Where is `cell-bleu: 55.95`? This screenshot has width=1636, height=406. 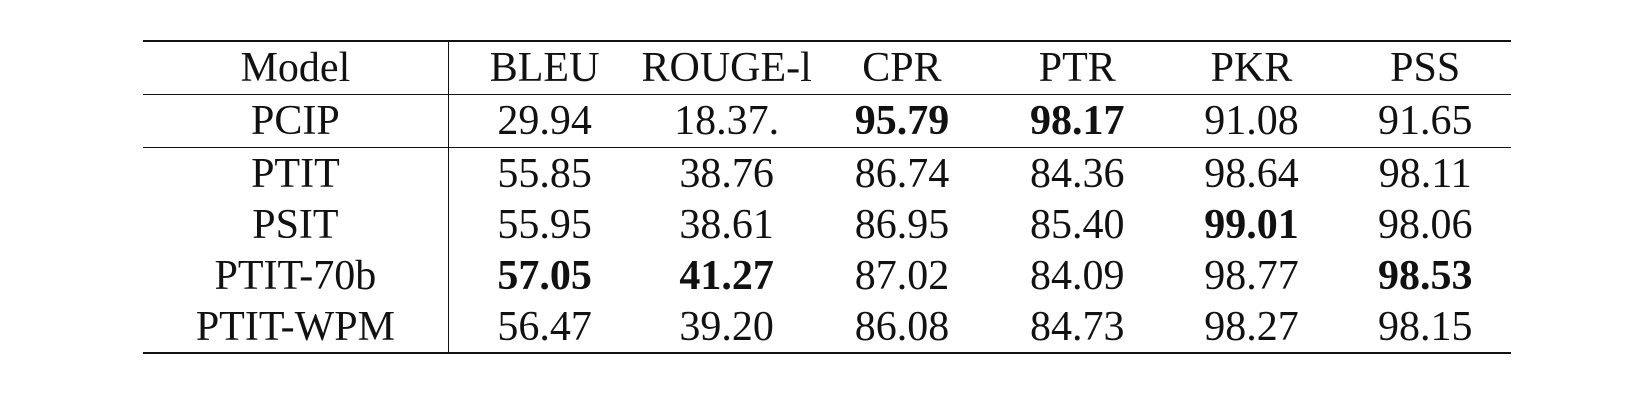 cell-bleu: 55.95 is located at coordinates (544, 224).